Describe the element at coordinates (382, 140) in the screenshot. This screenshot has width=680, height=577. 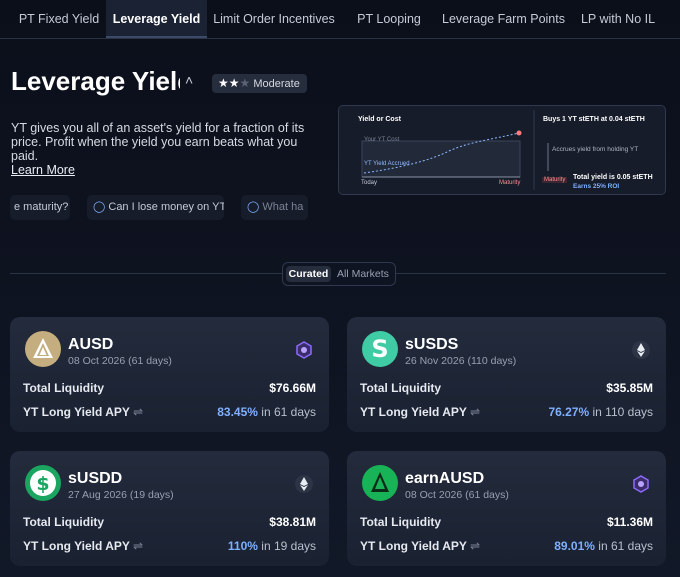
I see `diagram-label: Your YT Cost` at that location.